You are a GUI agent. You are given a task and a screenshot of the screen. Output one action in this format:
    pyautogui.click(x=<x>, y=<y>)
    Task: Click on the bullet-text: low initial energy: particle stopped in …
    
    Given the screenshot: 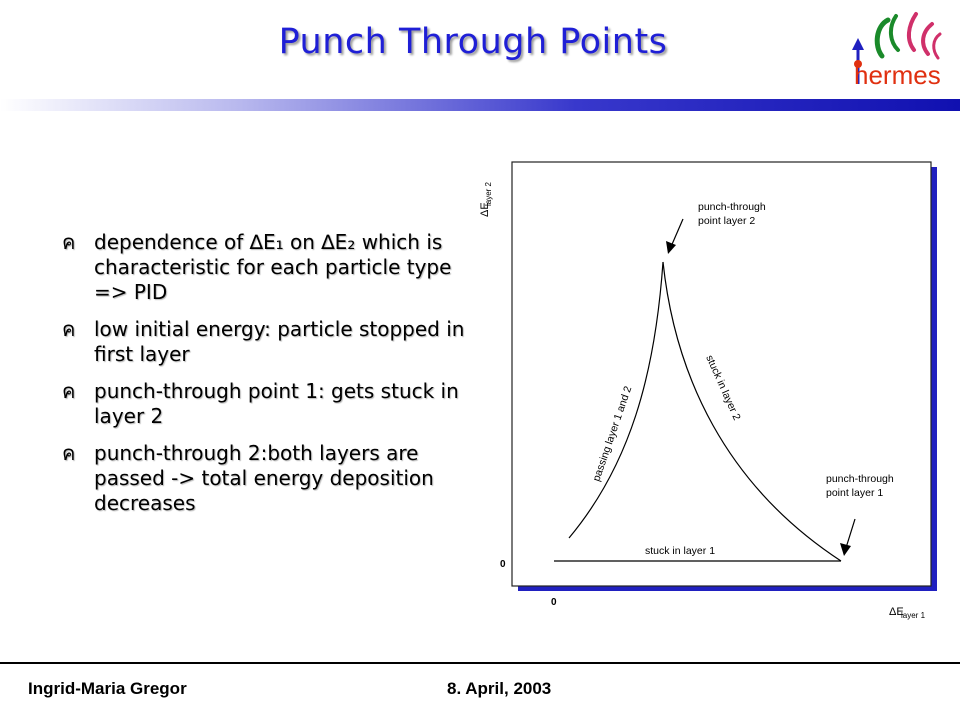 What is the action you would take?
    pyautogui.click(x=279, y=341)
    